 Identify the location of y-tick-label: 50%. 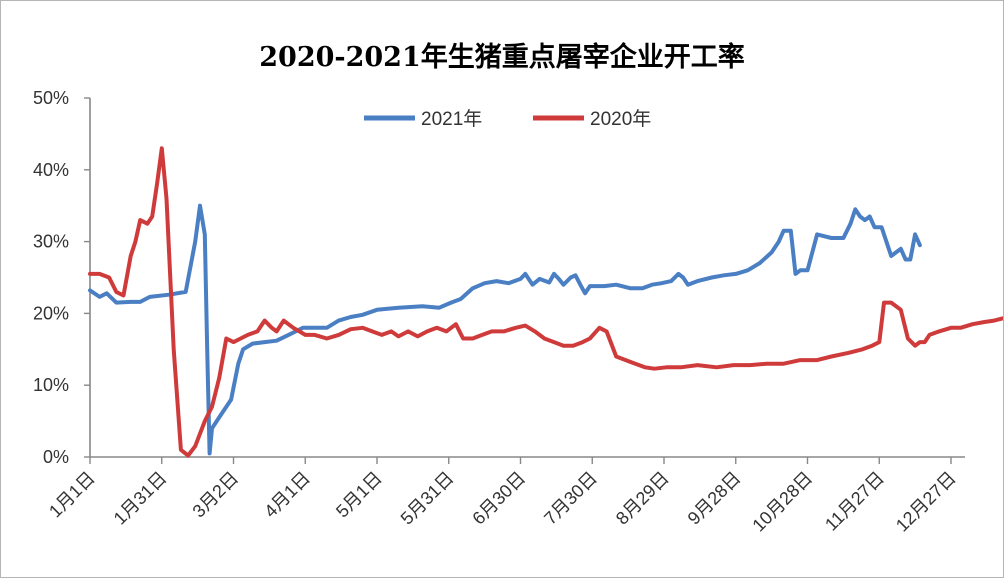
(51, 98).